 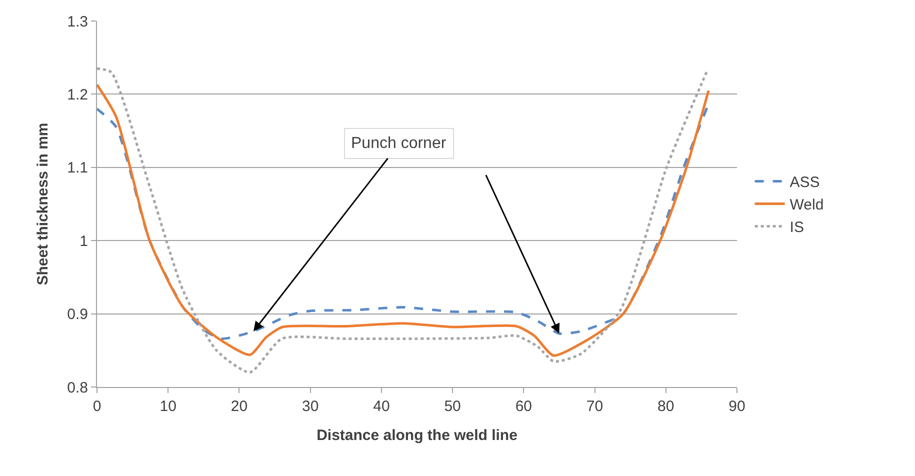 I want to click on y-tick-label: 1.2, so click(x=77, y=95).